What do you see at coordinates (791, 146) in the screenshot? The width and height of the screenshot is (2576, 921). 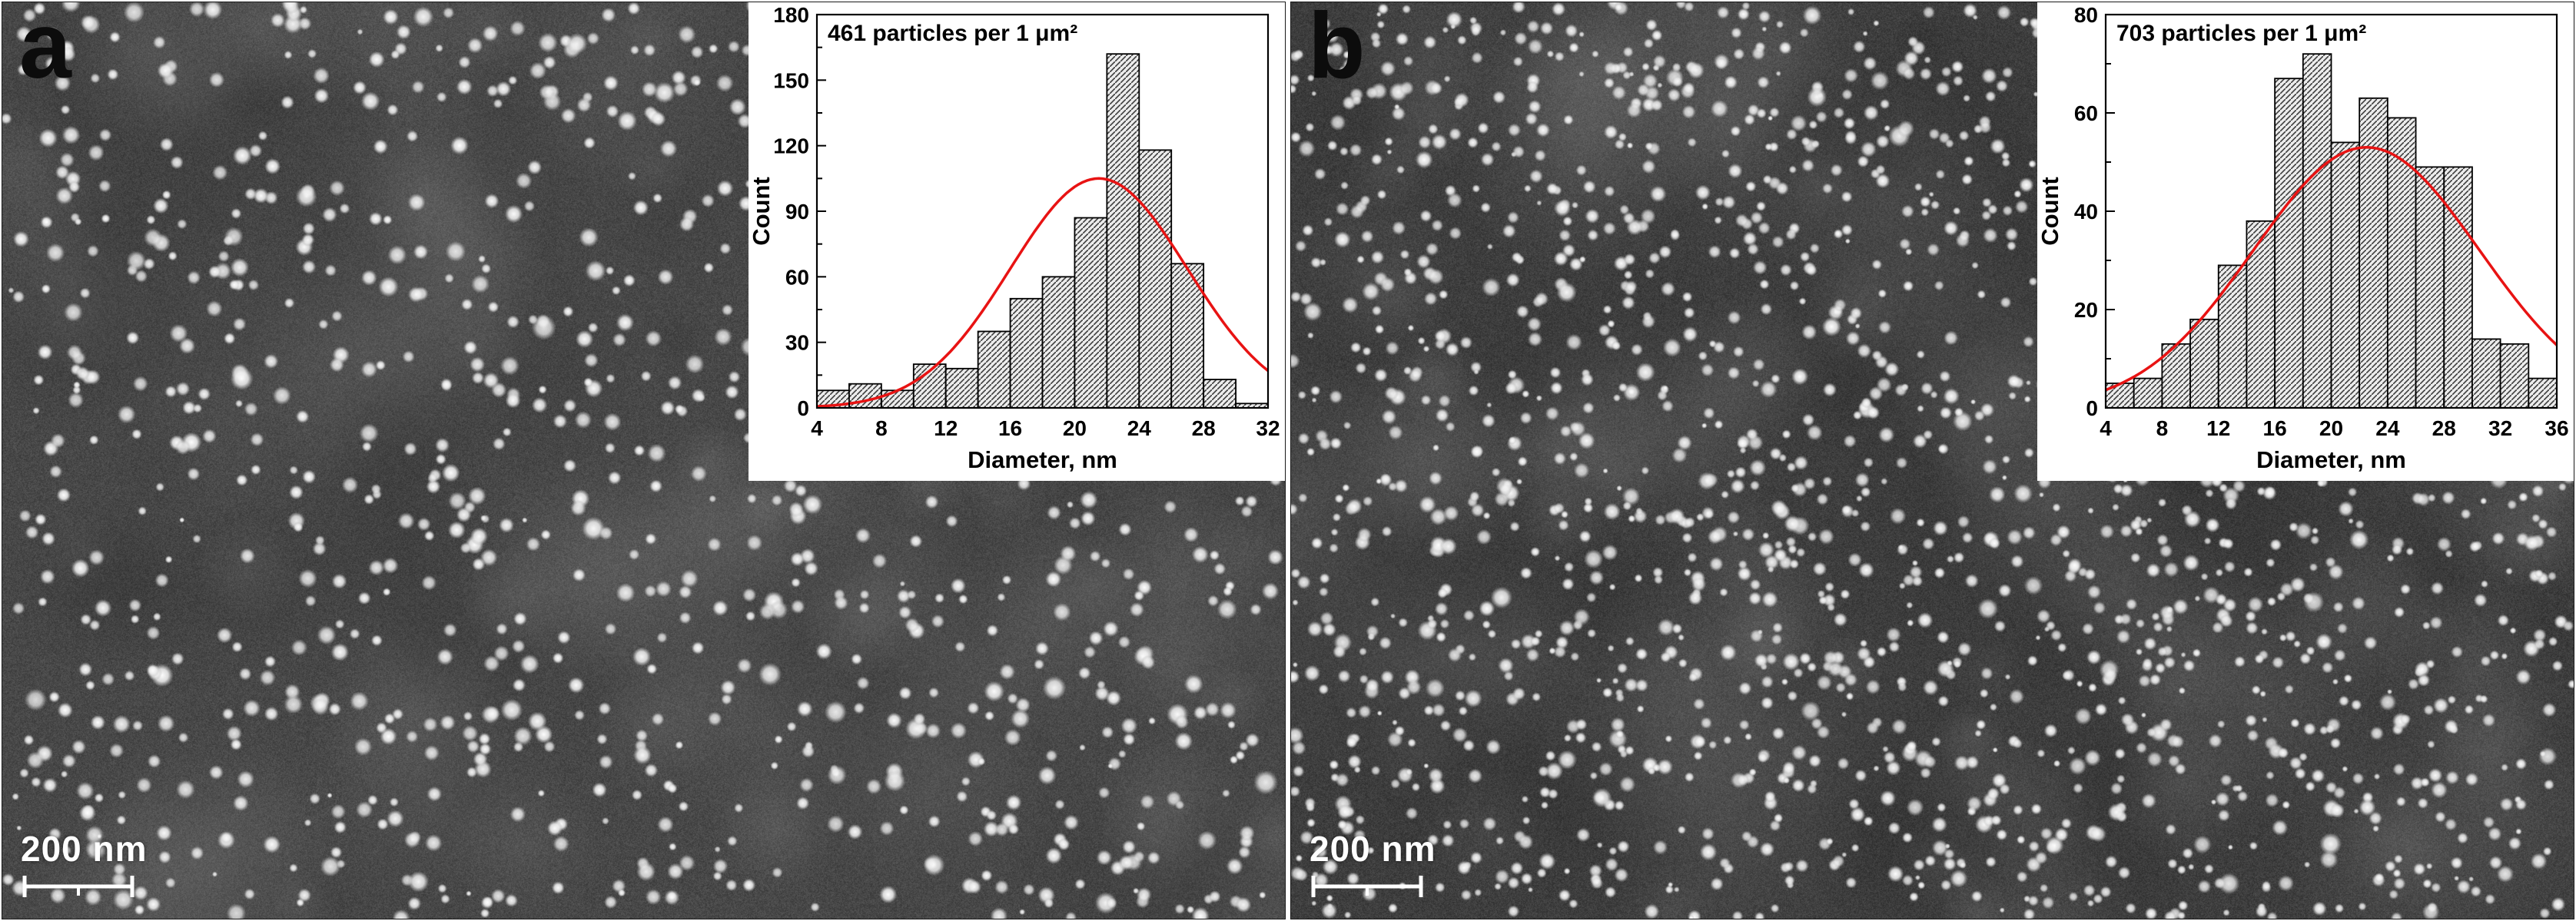 I see `y-tick-label: 120` at bounding box center [791, 146].